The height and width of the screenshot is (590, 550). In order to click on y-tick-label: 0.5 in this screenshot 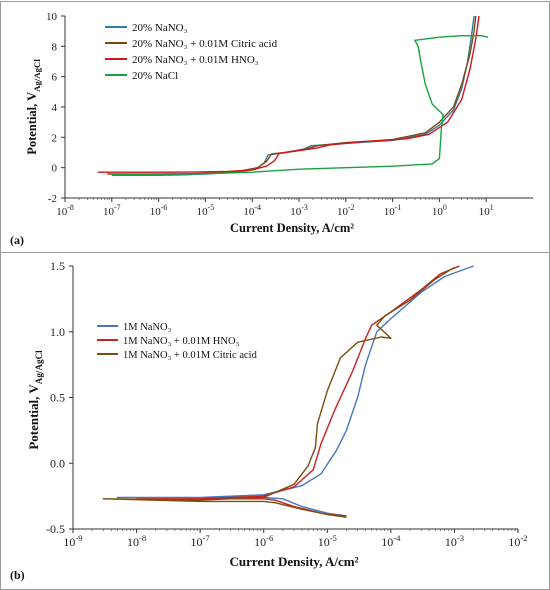, I will do `click(57, 398)`.